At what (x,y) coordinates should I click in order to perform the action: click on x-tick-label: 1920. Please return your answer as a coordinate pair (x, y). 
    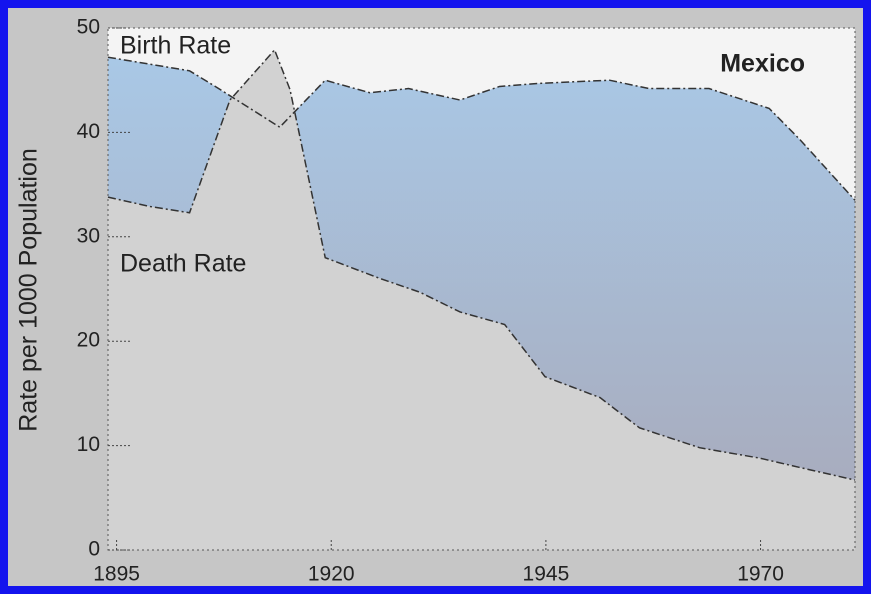
    Looking at the image, I should click on (331, 574).